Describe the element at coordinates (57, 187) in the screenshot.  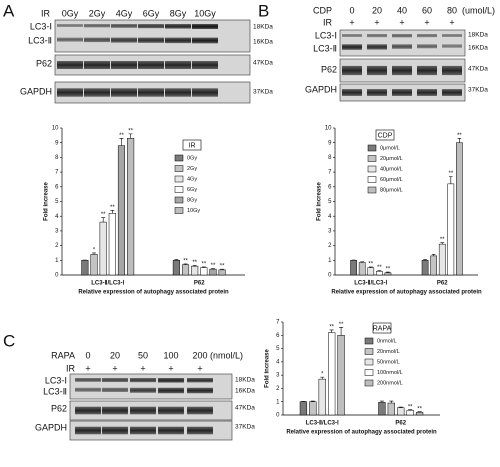
I see `y-tick-label: 6` at that location.